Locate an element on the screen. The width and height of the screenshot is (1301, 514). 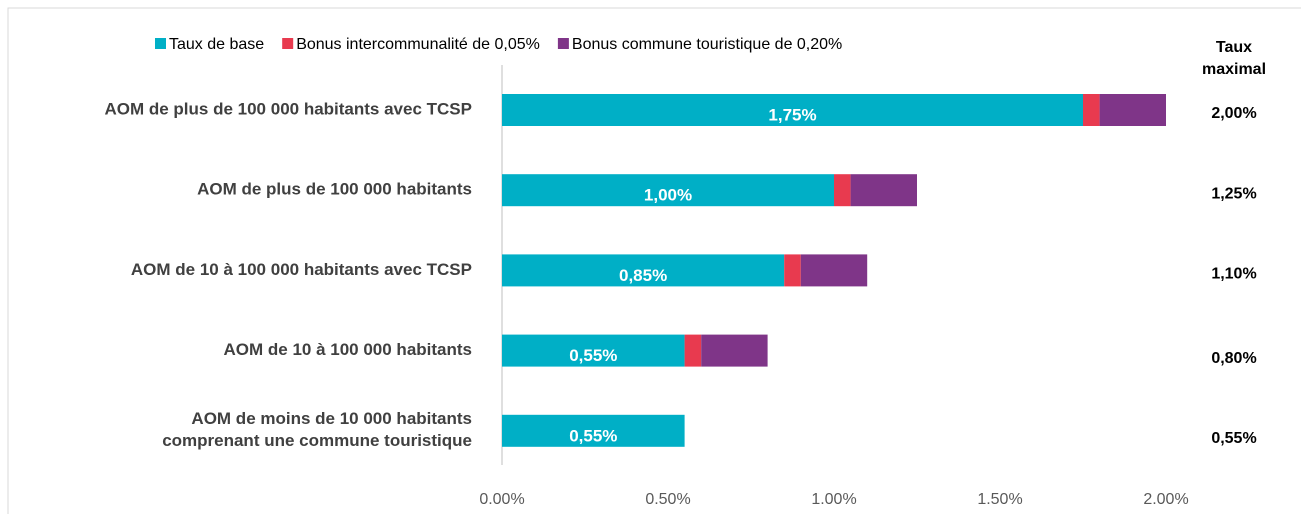
total-label: 1,10% is located at coordinates (1233, 274).